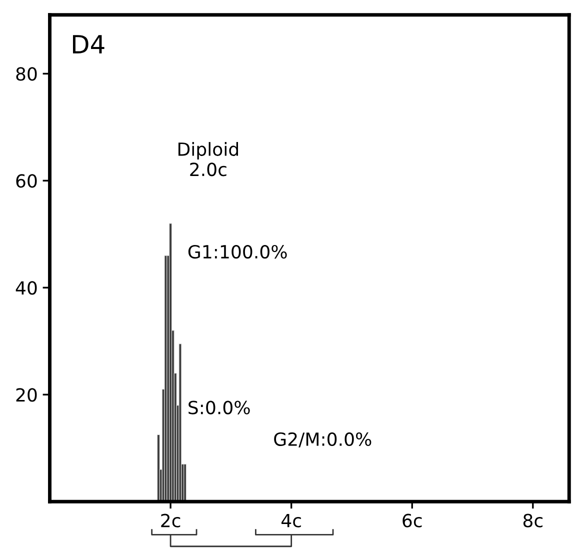 This screenshot has width=572, height=550. I want to click on x-tick-label: 2c, so click(170, 521).